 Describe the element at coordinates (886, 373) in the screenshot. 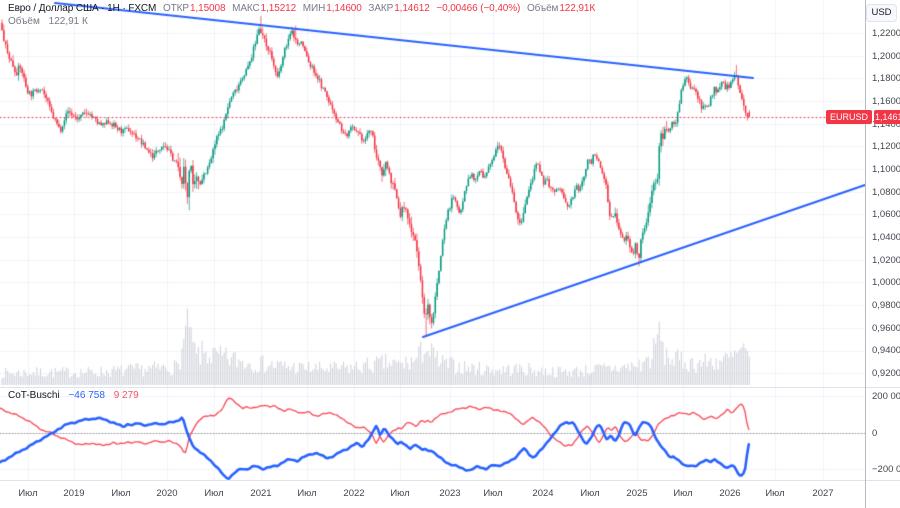

I see `price-tick: 0,92000` at that location.